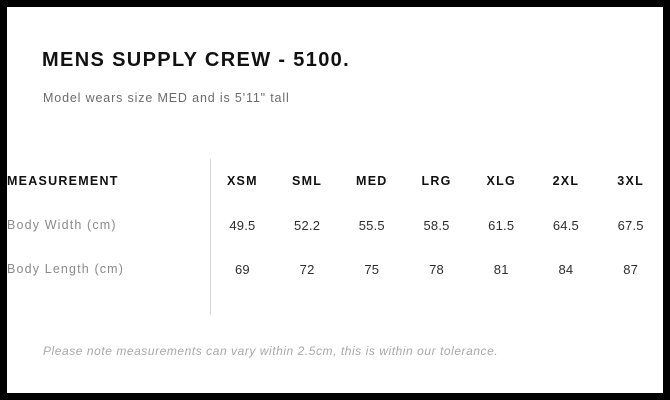 This screenshot has width=670, height=400. Describe the element at coordinates (631, 269) in the screenshot. I see `cell-body-length-3xl: 87` at that location.